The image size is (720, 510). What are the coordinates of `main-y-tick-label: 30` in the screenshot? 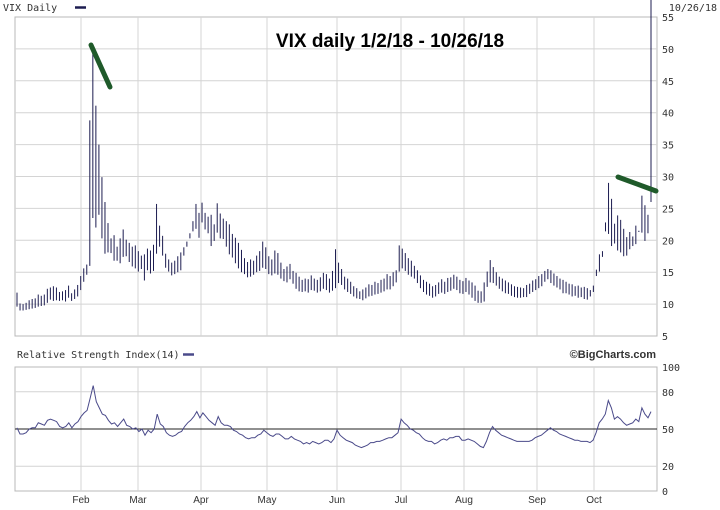 It's located at (668, 178).